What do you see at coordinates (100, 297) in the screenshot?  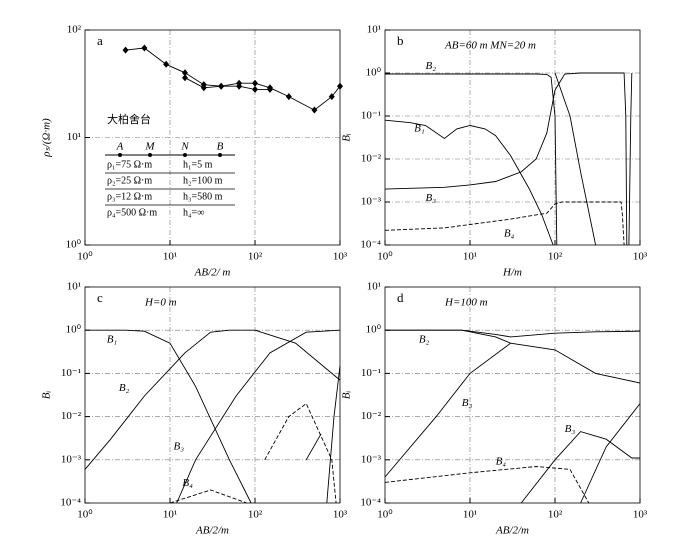 I see `panel-label: c` at bounding box center [100, 297].